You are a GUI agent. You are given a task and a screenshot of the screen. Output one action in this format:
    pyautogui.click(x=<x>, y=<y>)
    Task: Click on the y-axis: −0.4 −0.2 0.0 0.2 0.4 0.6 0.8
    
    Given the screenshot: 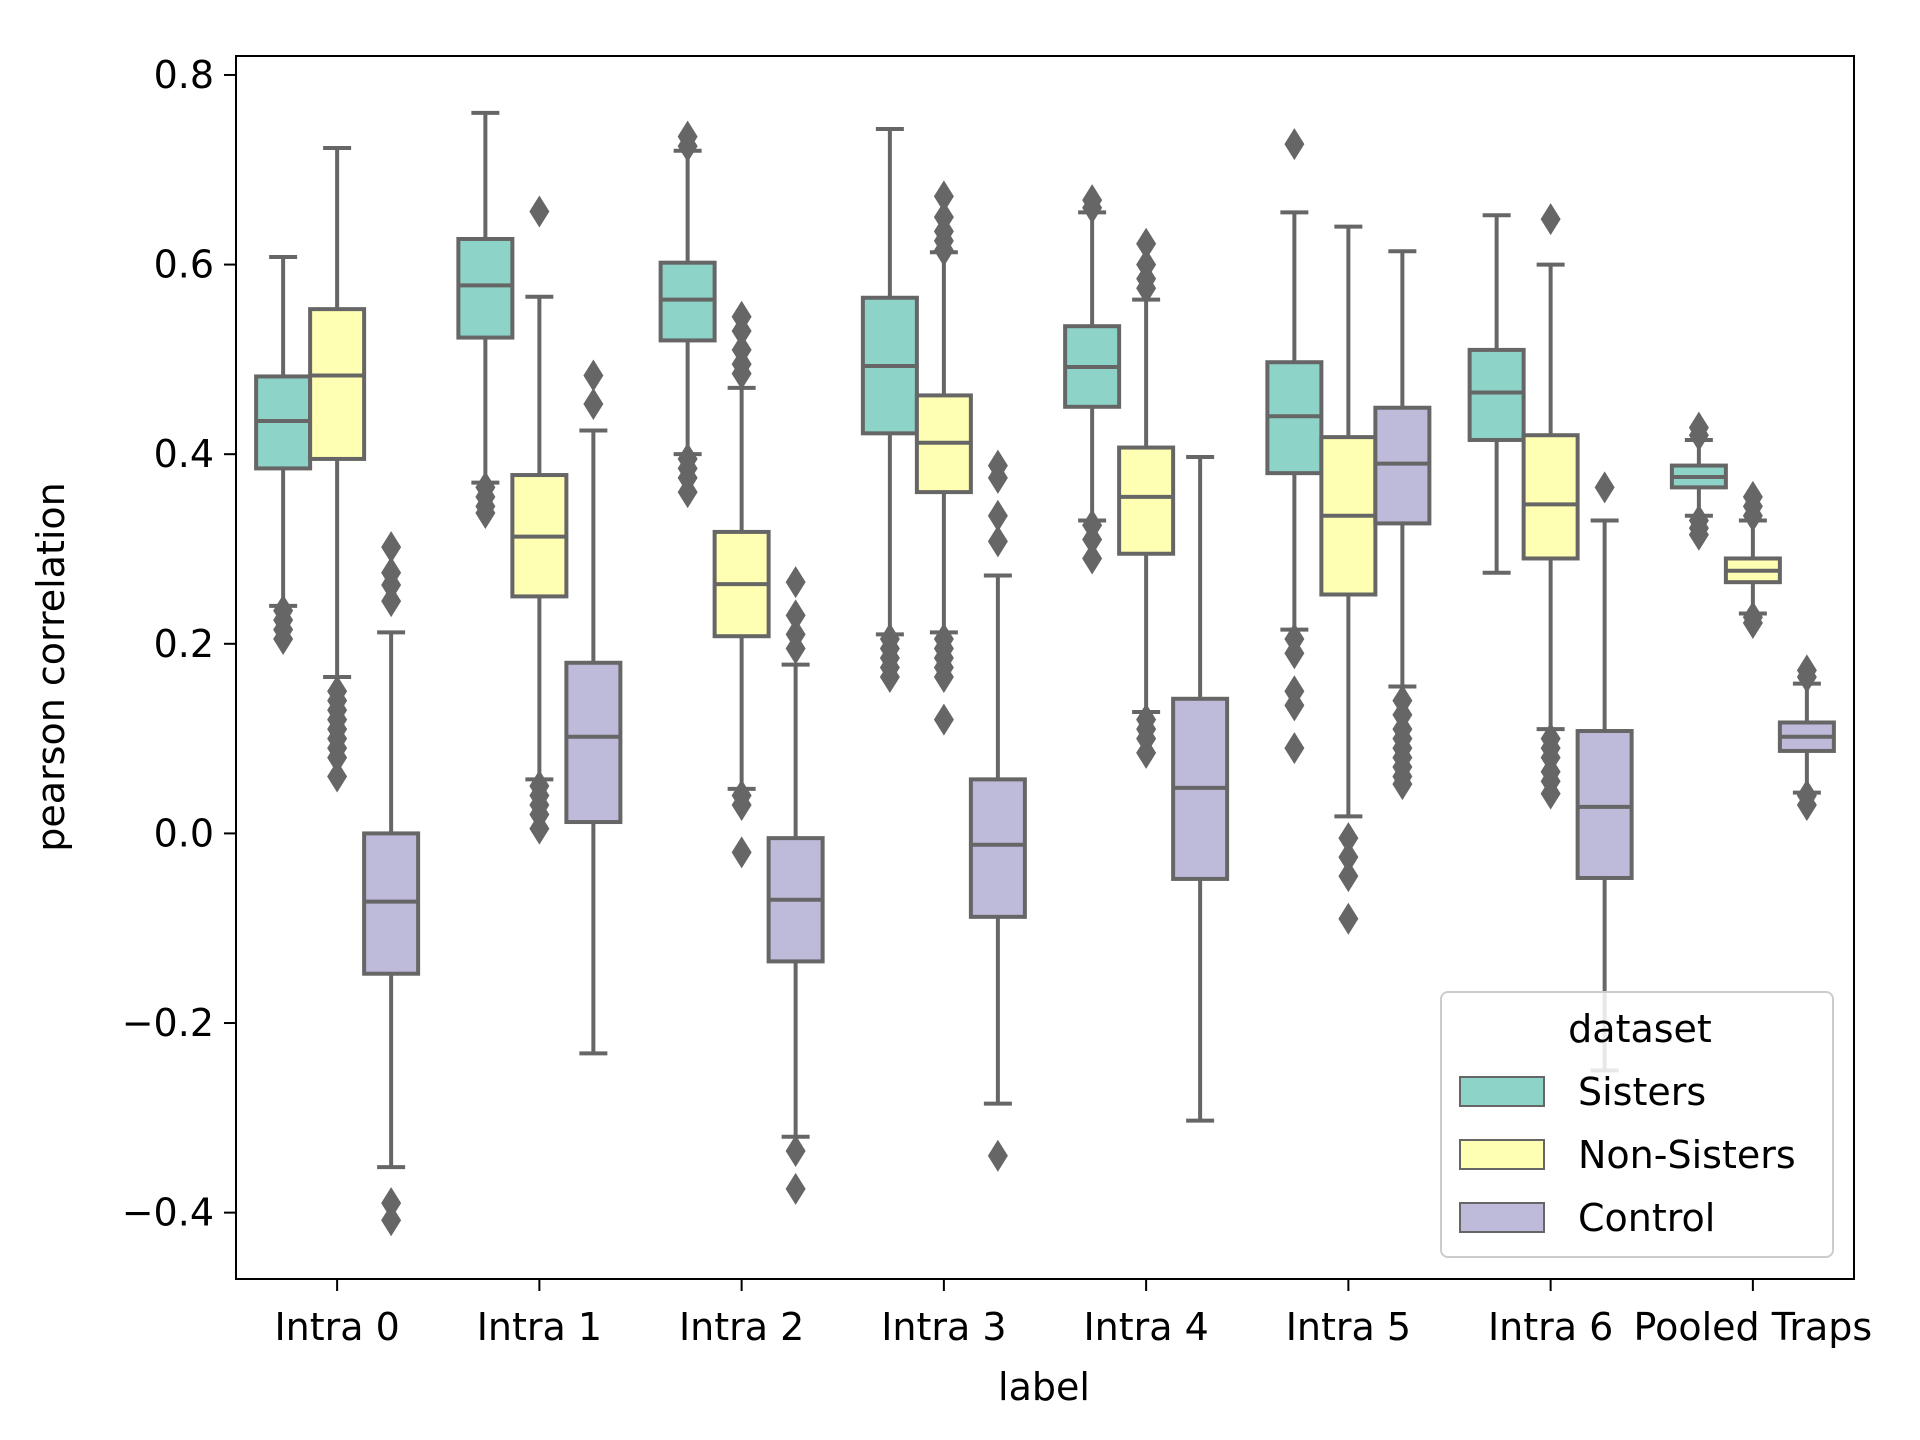 What is the action you would take?
    pyautogui.click(x=179, y=644)
    